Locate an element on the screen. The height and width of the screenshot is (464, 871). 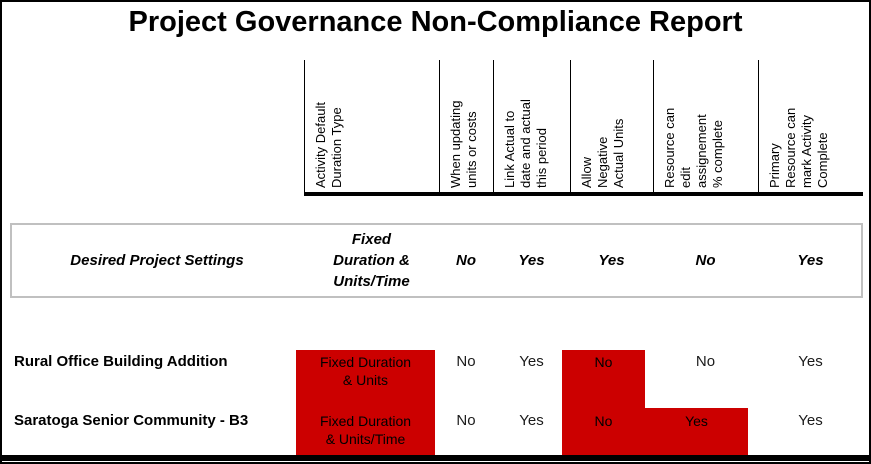
desired-value-resource-edit: No is located at coordinates (705, 260).